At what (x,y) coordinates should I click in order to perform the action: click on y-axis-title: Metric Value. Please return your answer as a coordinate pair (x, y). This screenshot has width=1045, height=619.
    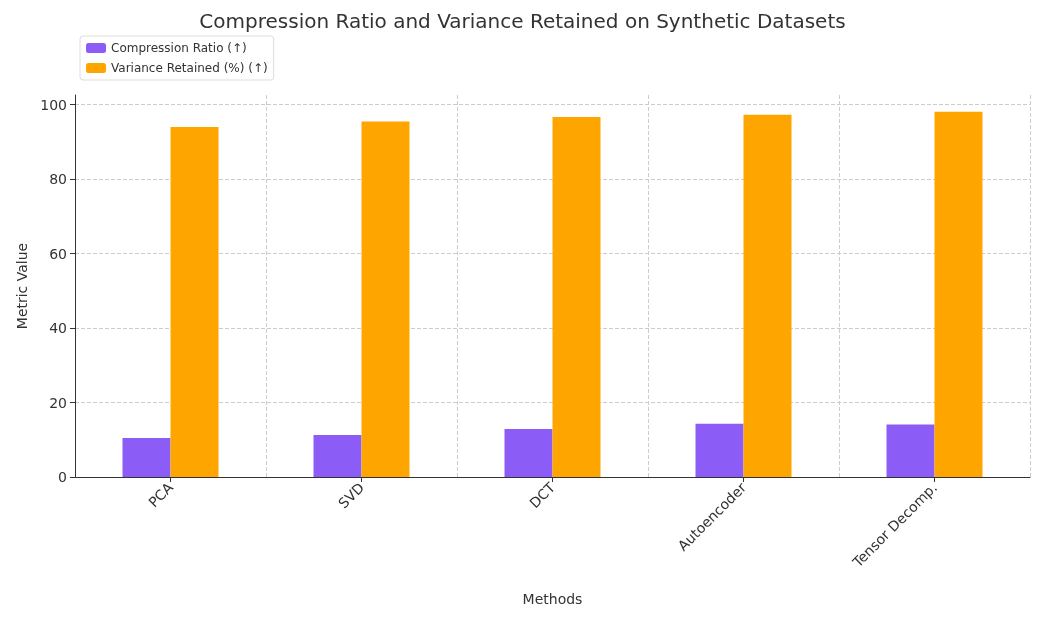
    Looking at the image, I should click on (22, 286).